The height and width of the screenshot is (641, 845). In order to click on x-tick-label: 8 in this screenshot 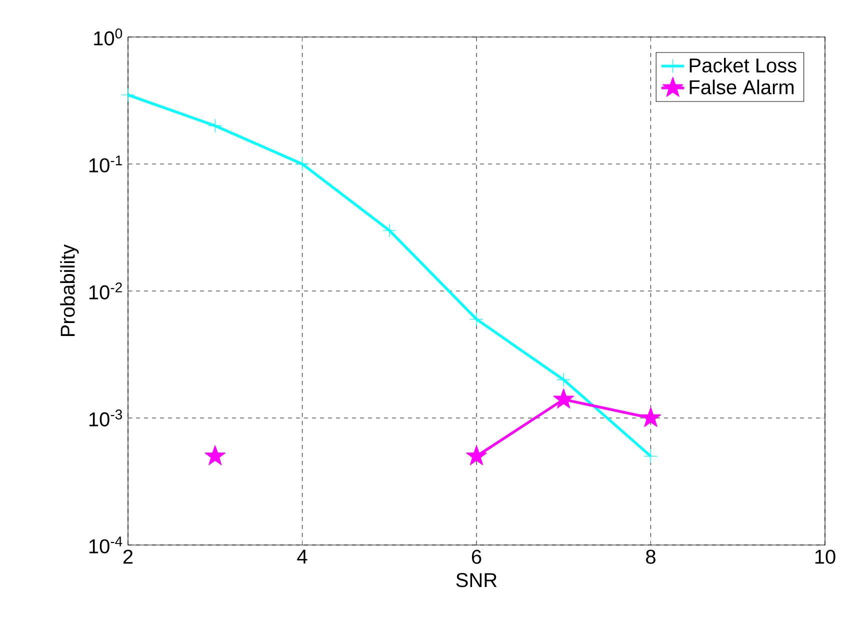, I will do `click(651, 557)`.